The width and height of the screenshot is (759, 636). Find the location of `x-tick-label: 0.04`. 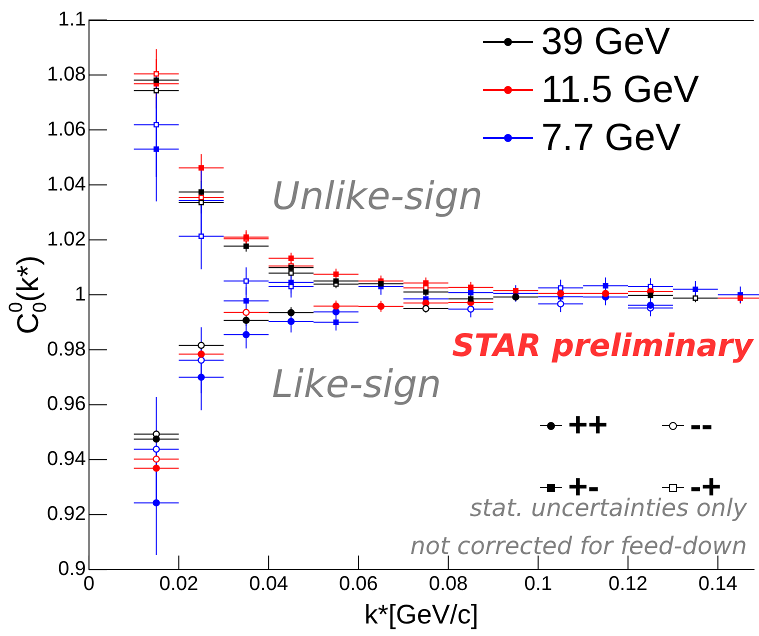

x-tick-label: 0.04 is located at coordinates (268, 584).